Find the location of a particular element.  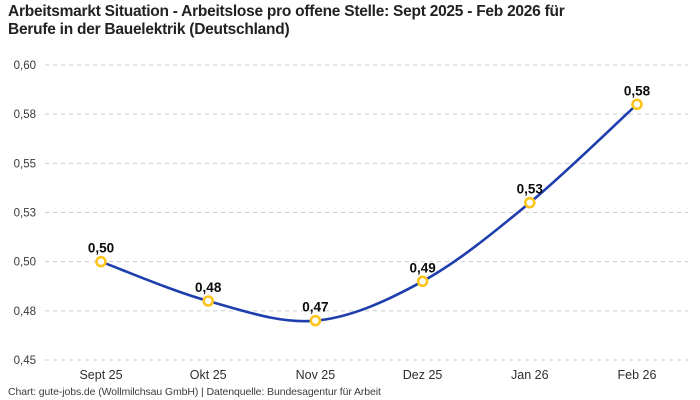

data-point-label: 0,49 is located at coordinates (422, 267).